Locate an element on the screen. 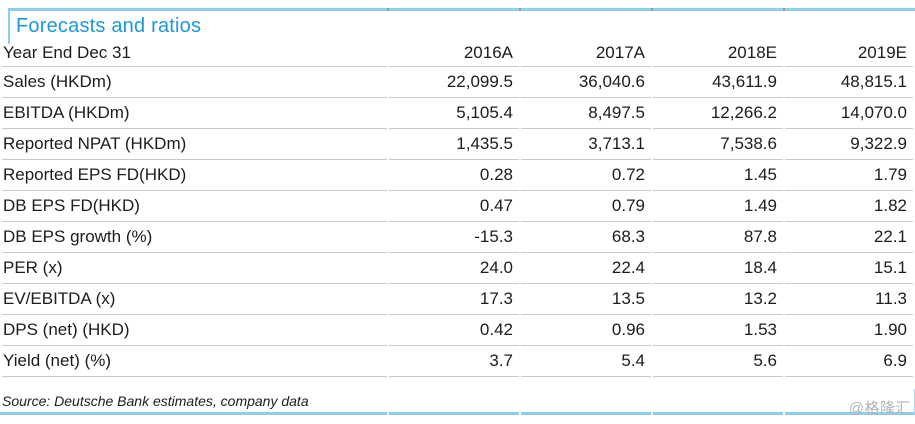 This screenshot has height=424, width=915. page-title: Forecasts and ratios is located at coordinates (109, 25).